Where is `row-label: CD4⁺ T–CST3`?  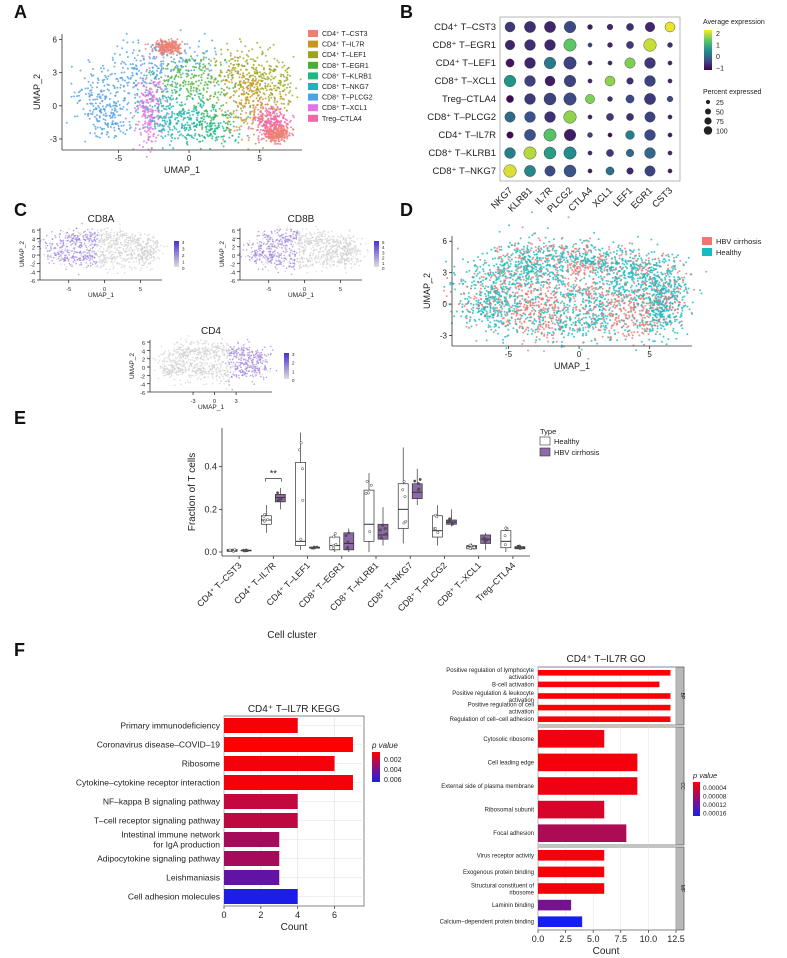
row-label: CD4⁺ T–CST3 is located at coordinates (465, 27).